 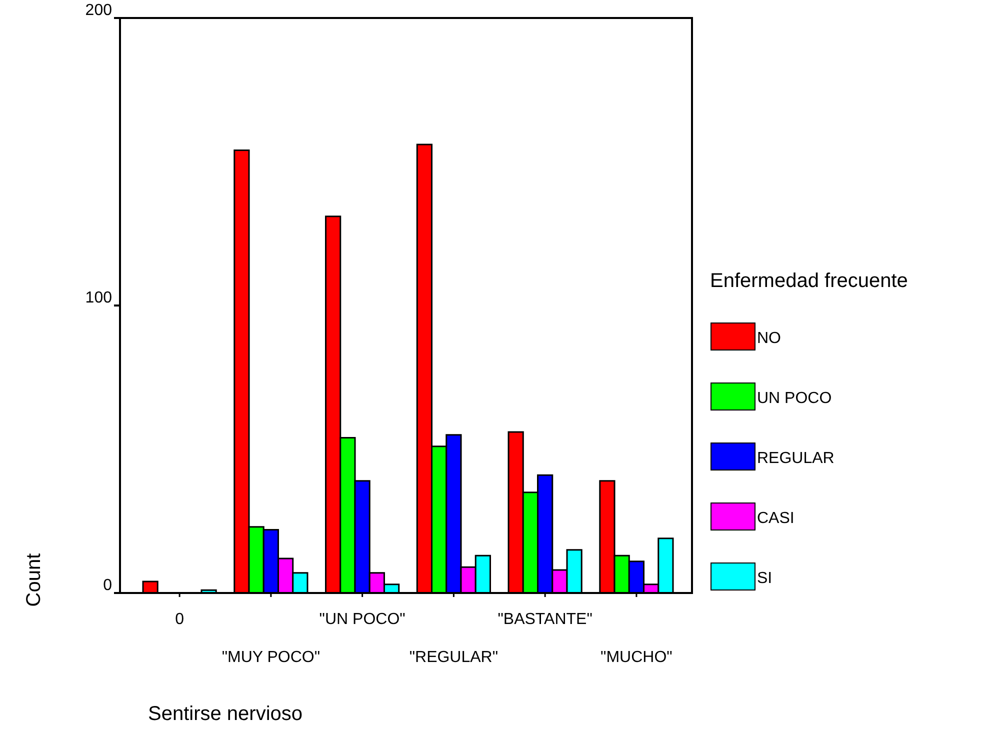 I want to click on y-axis-title: Count, so click(x=34, y=579).